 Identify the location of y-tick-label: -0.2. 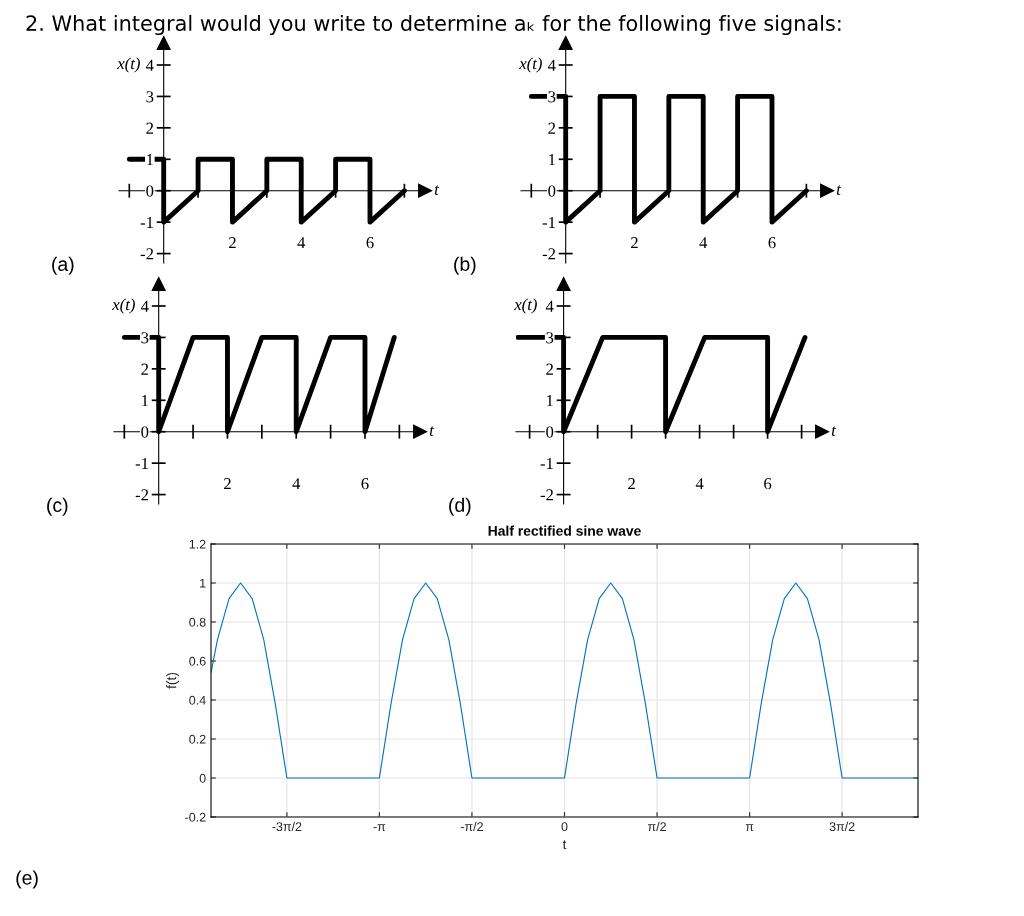
(195, 817).